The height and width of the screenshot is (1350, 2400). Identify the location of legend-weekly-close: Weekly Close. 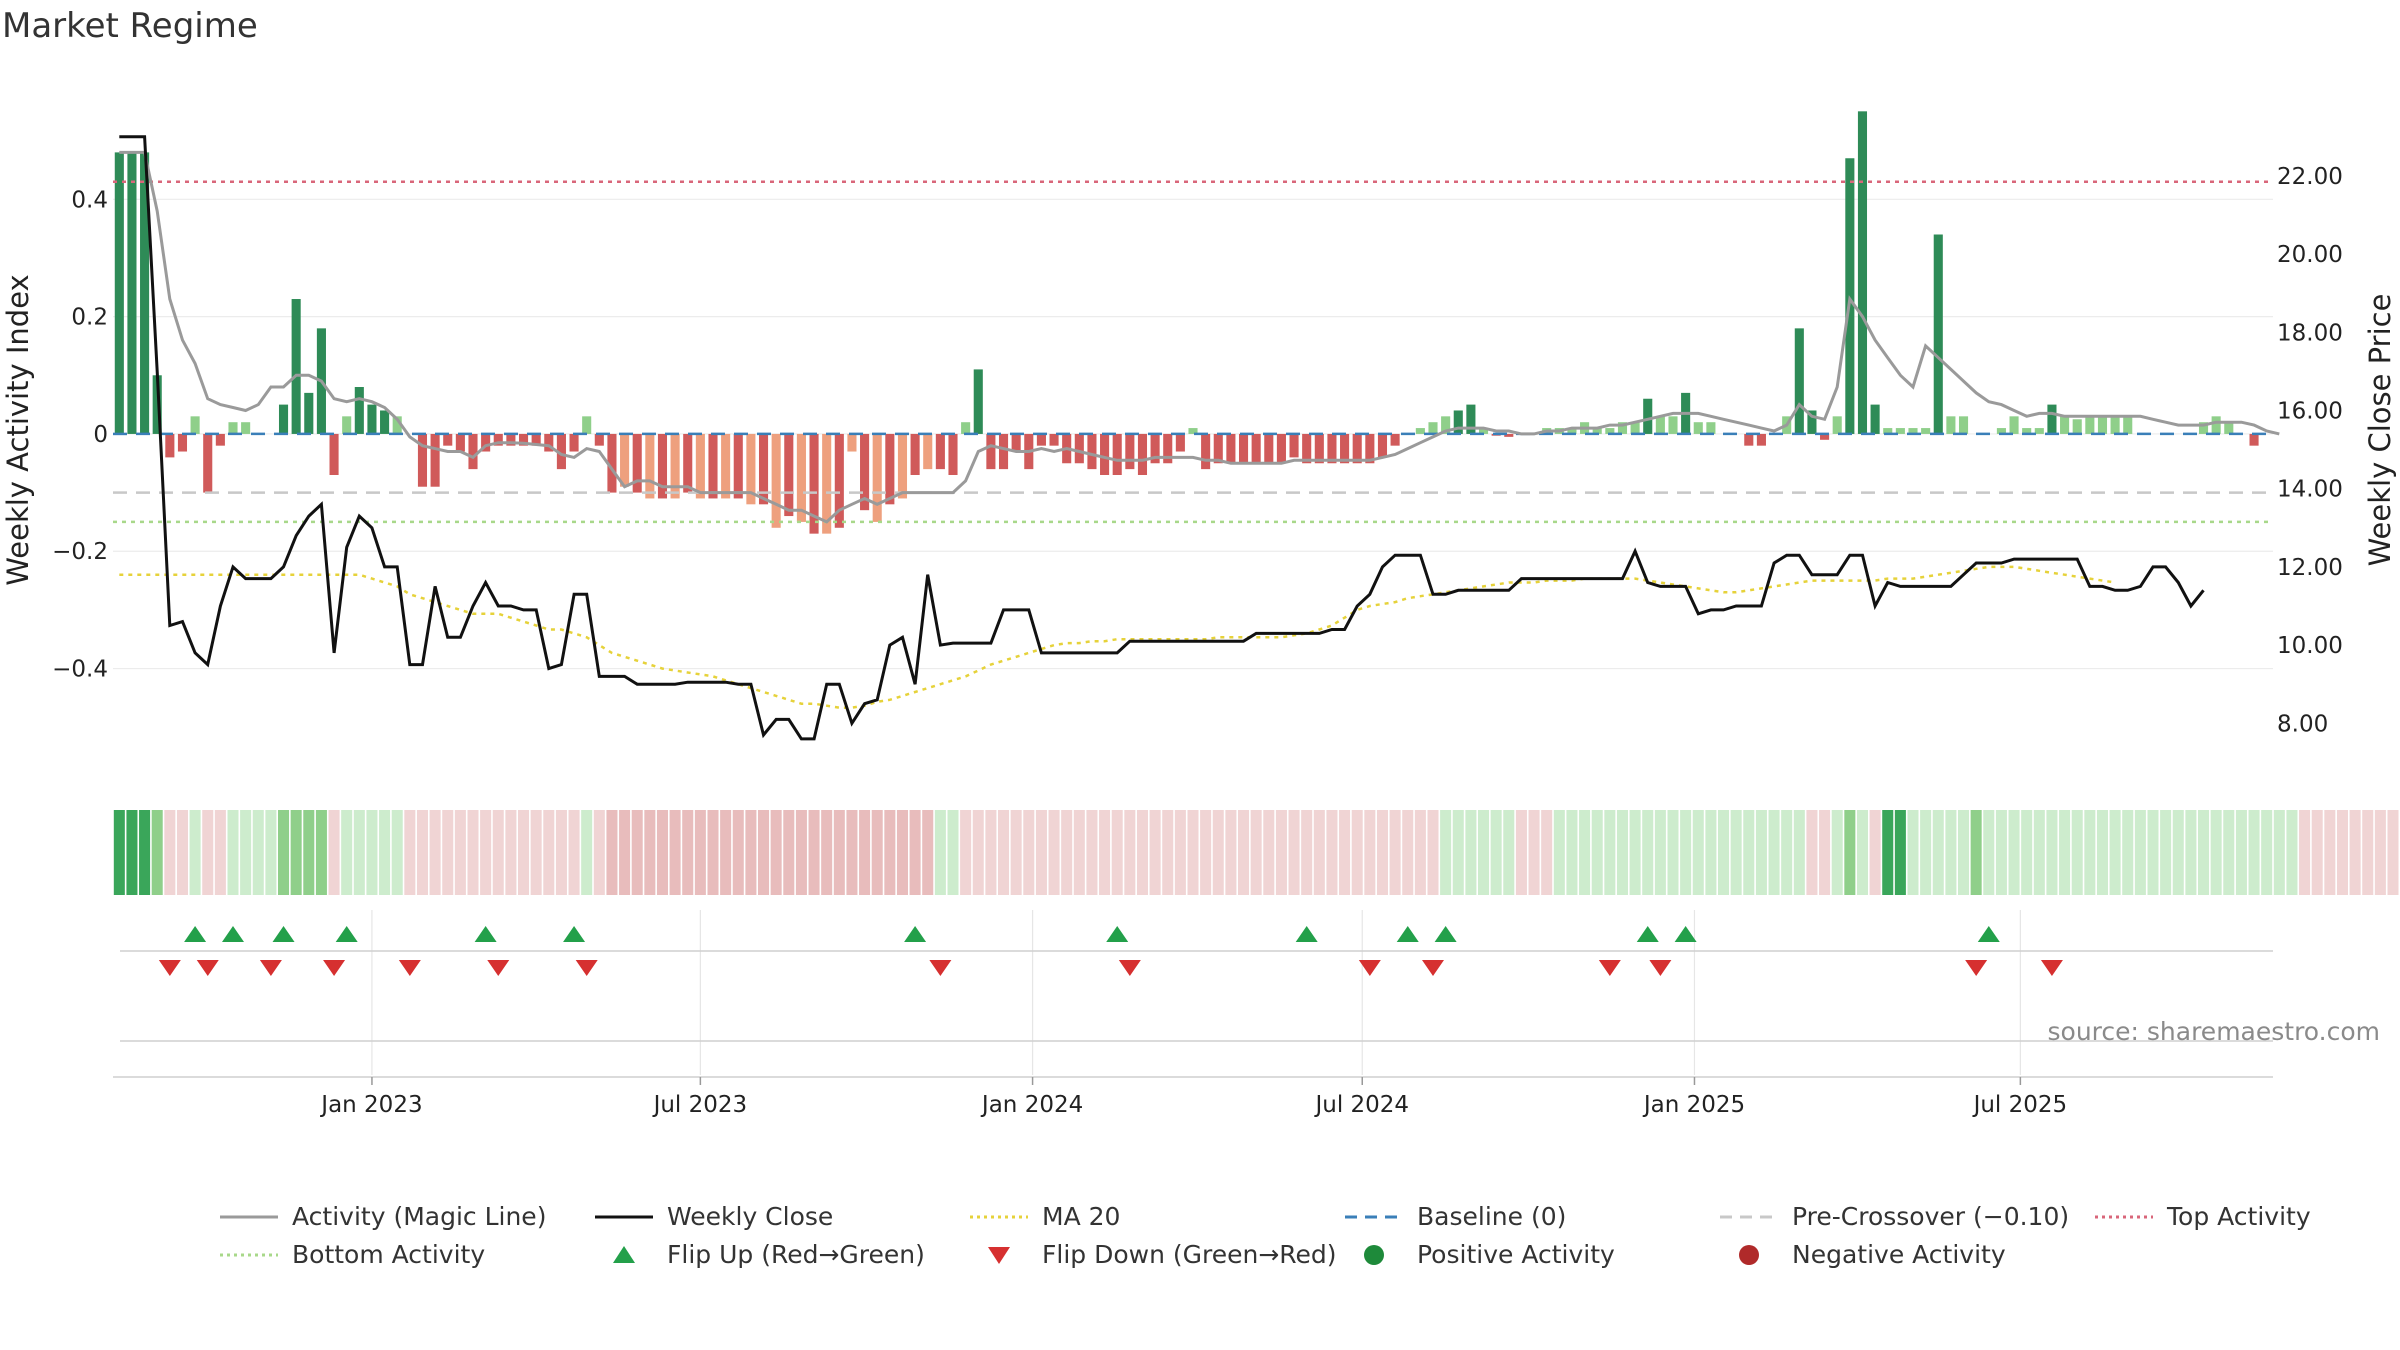
(714, 1216).